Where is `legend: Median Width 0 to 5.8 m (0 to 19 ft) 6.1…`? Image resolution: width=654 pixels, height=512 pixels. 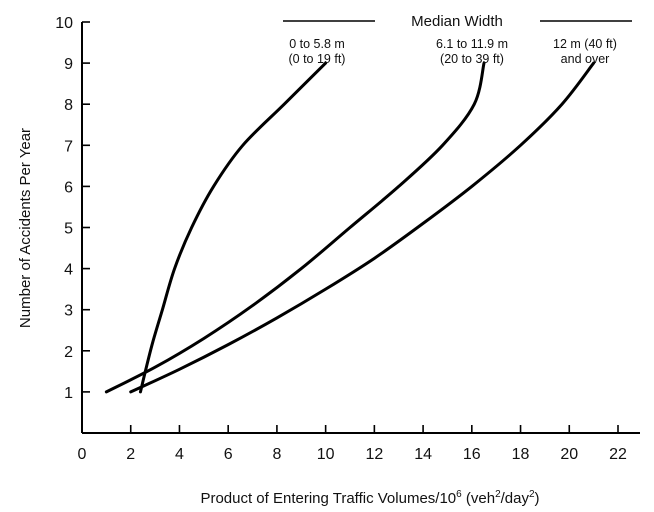 legend: Median Width 0 to 5.8 m (0 to 19 ft) 6.1… is located at coordinates (457, 39).